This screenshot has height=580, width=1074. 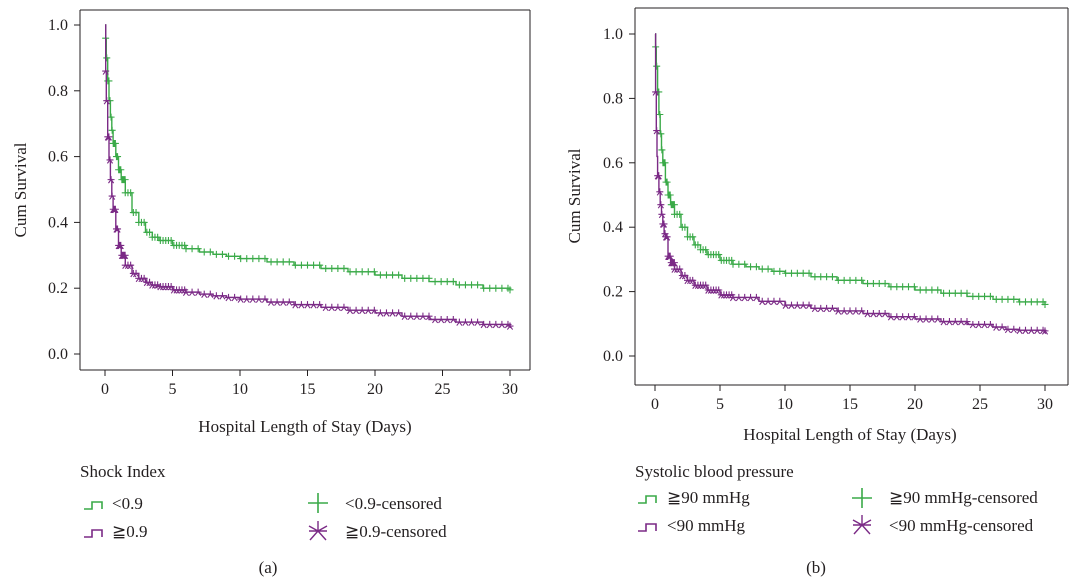 What do you see at coordinates (58, 222) in the screenshot?
I see `panel-a-y-tick-label: 0.4` at bounding box center [58, 222].